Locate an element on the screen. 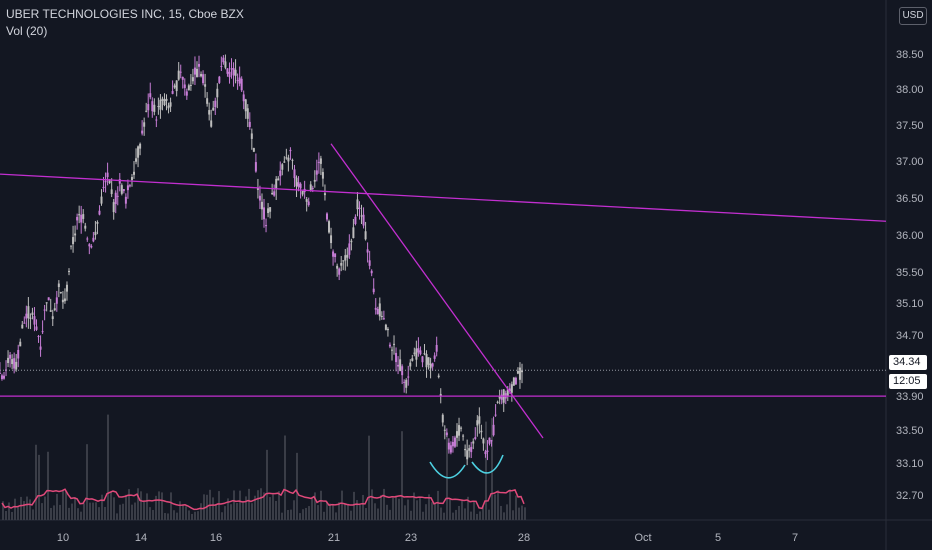 The height and width of the screenshot is (550, 932). trendline-descending is located at coordinates (437, 291).